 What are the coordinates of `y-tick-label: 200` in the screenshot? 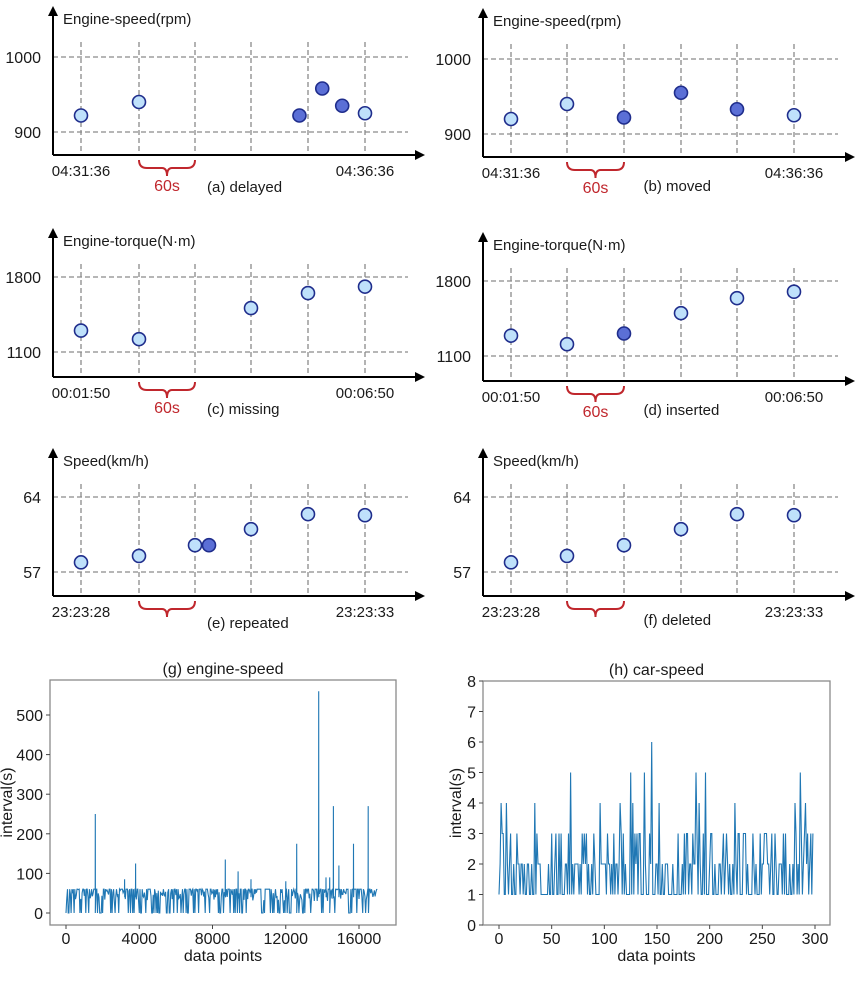 It's located at (29, 835).